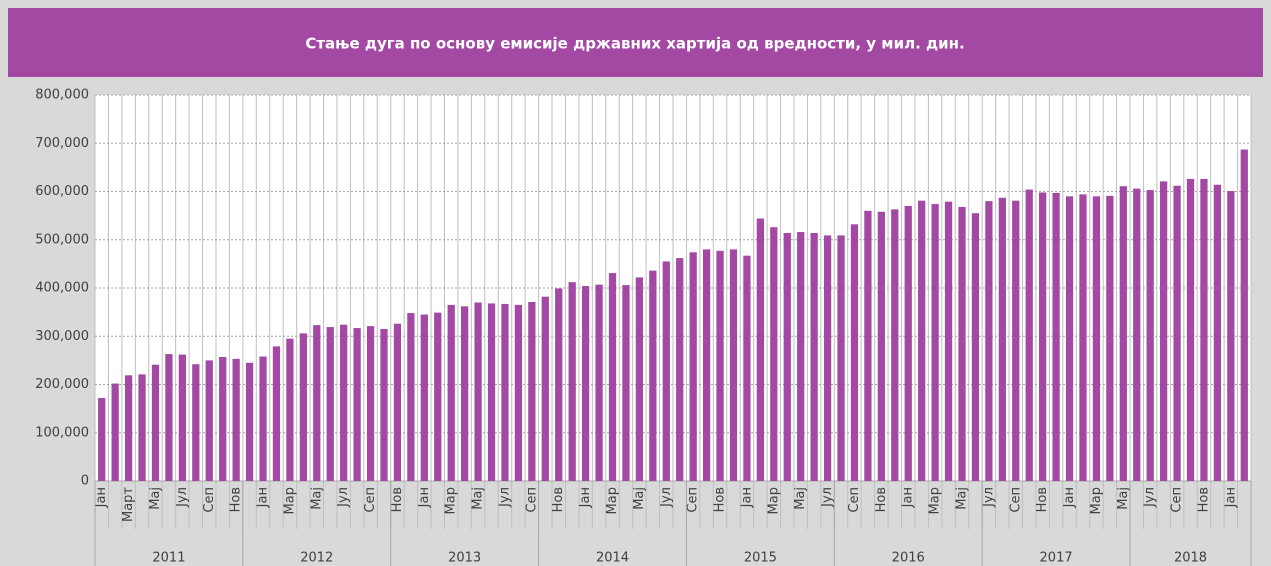 The width and height of the screenshot is (1271, 566). I want to click on year-label: 2017, so click(1056, 558).